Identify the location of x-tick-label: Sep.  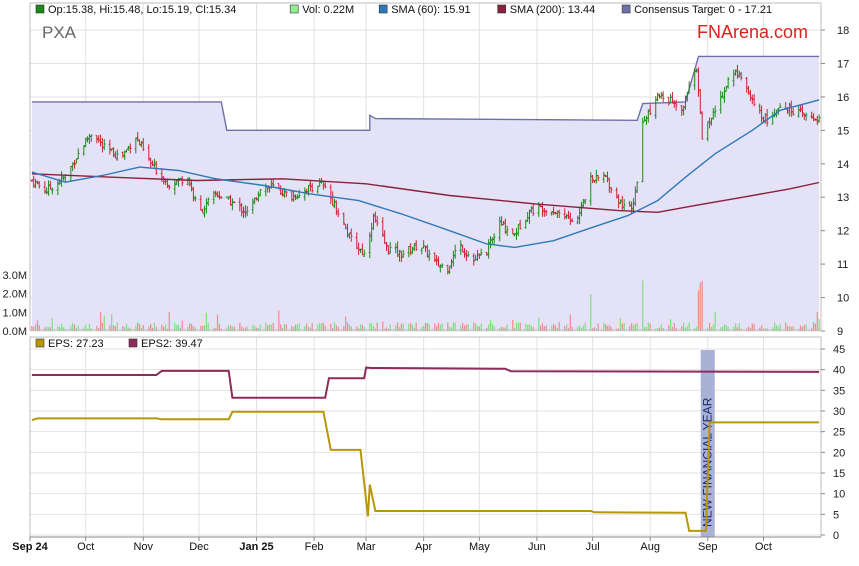
(708, 547).